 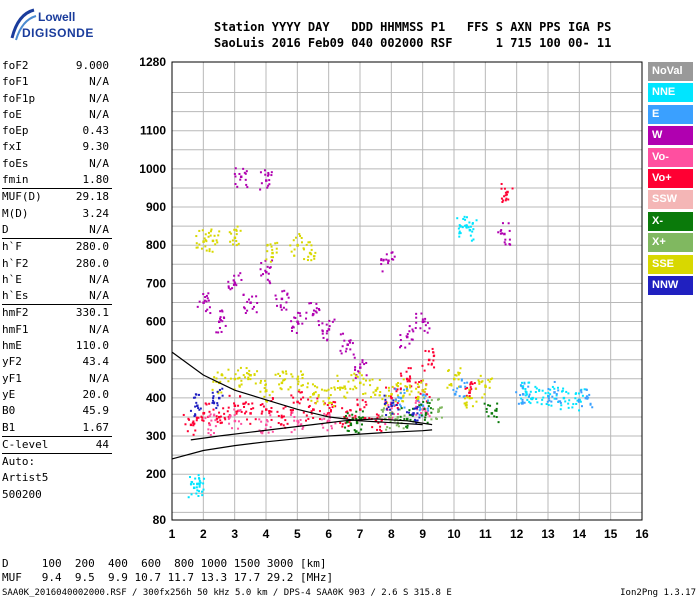 I want to click on param-row: foF1p N/A, so click(x=57, y=99).